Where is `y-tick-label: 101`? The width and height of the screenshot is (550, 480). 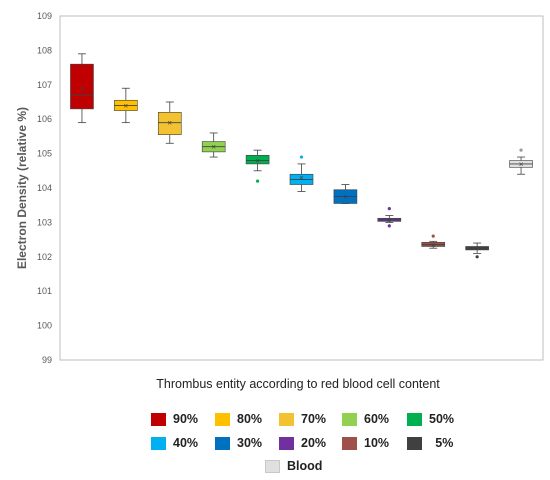
y-tick-label: 101 is located at coordinates (44, 291).